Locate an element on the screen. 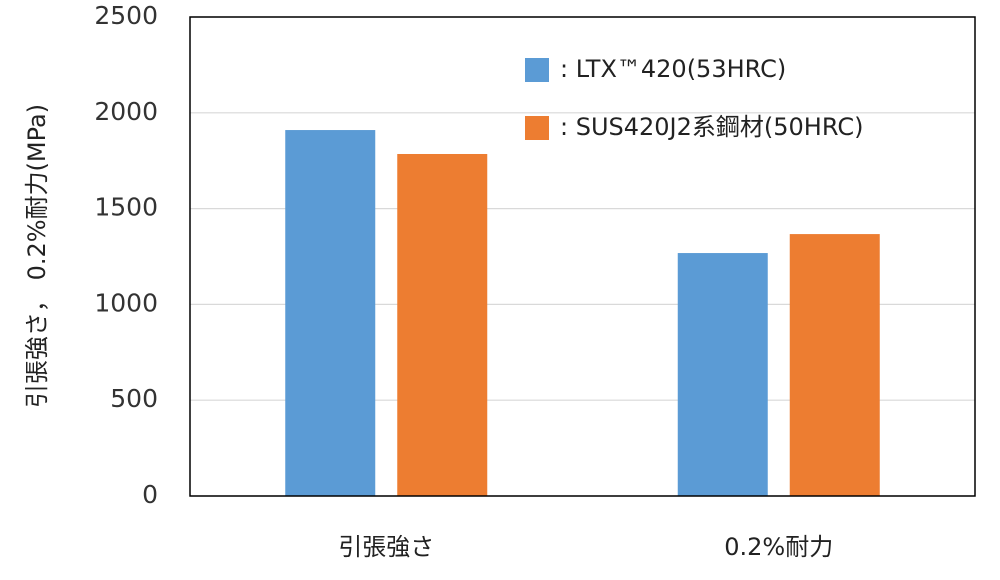 Image resolution: width=1000 pixels, height=580 pixels. legend-label: : LTX™420(53HRC) is located at coordinates (673, 69).